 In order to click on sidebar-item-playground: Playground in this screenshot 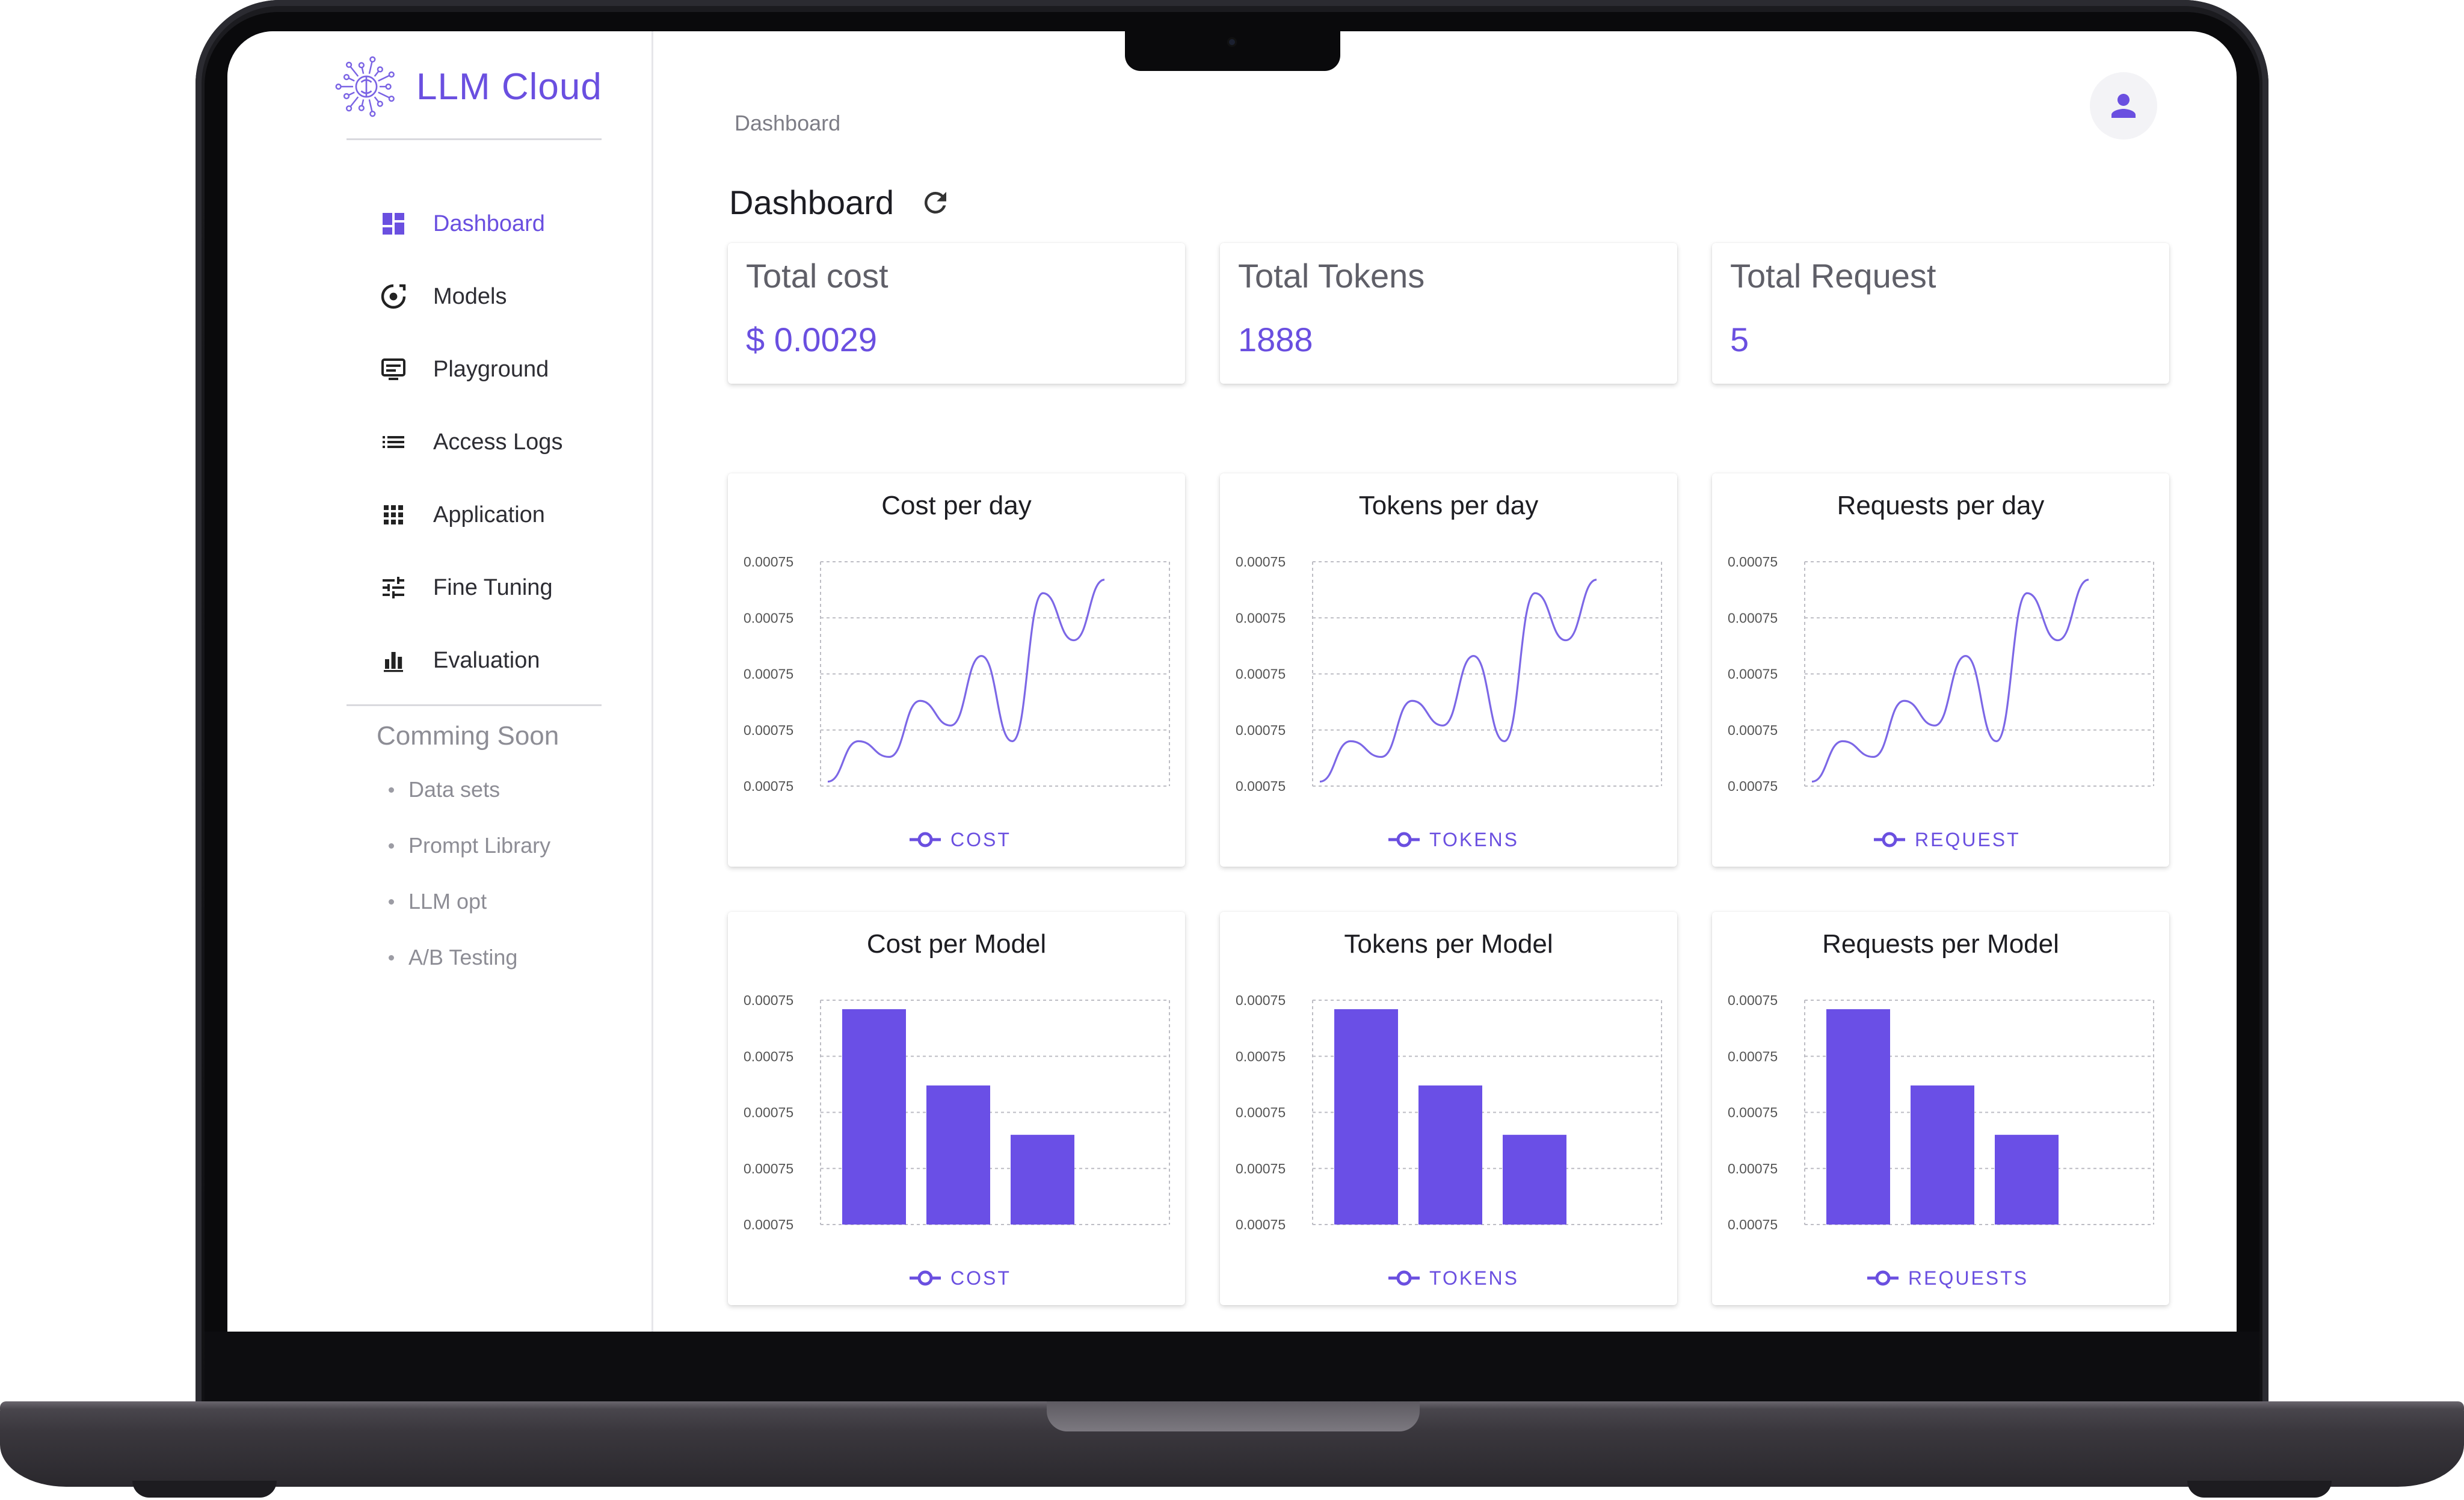, I will do `click(463, 369)`.